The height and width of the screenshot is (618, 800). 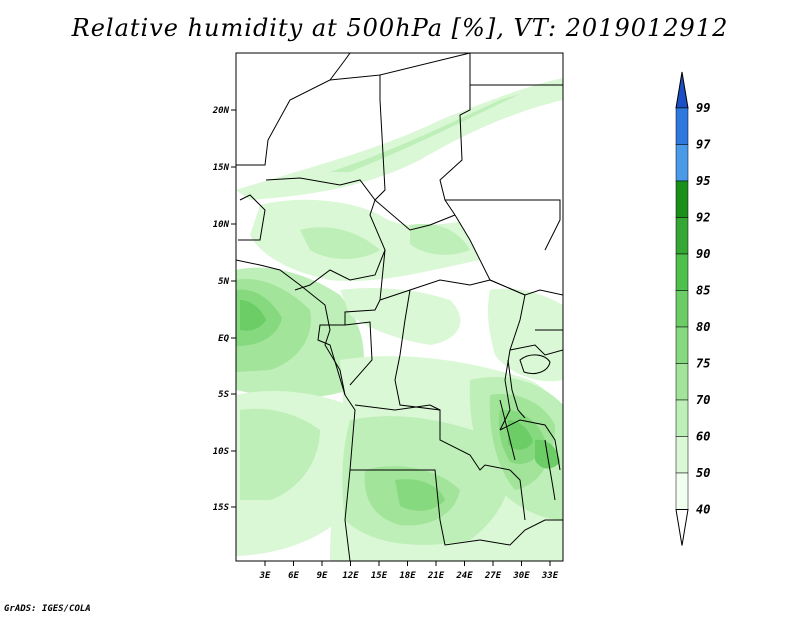 What do you see at coordinates (221, 168) in the screenshot?
I see `lat-label: 15N` at bounding box center [221, 168].